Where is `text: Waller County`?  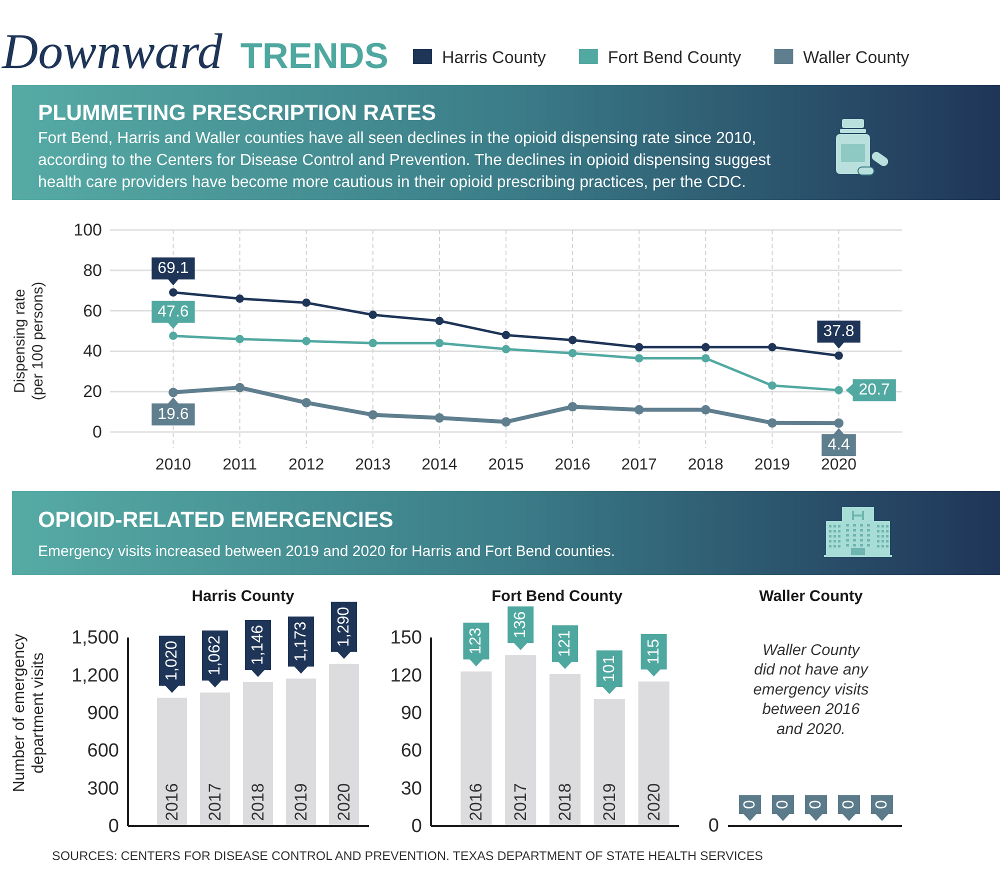
text: Waller County is located at coordinates (811, 596).